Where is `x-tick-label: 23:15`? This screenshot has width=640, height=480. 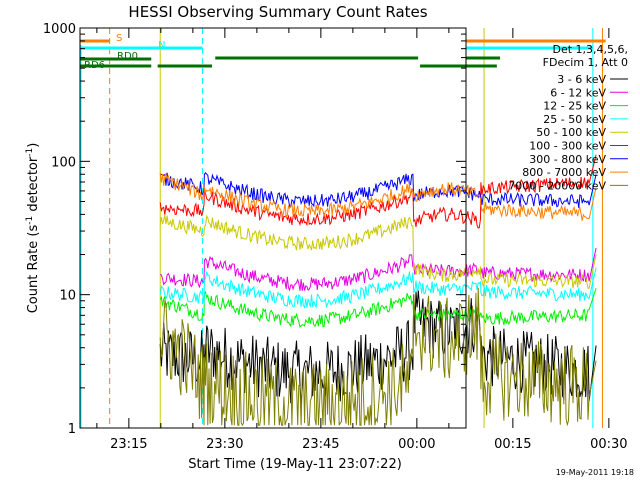 x-tick-label: 23:15 is located at coordinates (128, 444).